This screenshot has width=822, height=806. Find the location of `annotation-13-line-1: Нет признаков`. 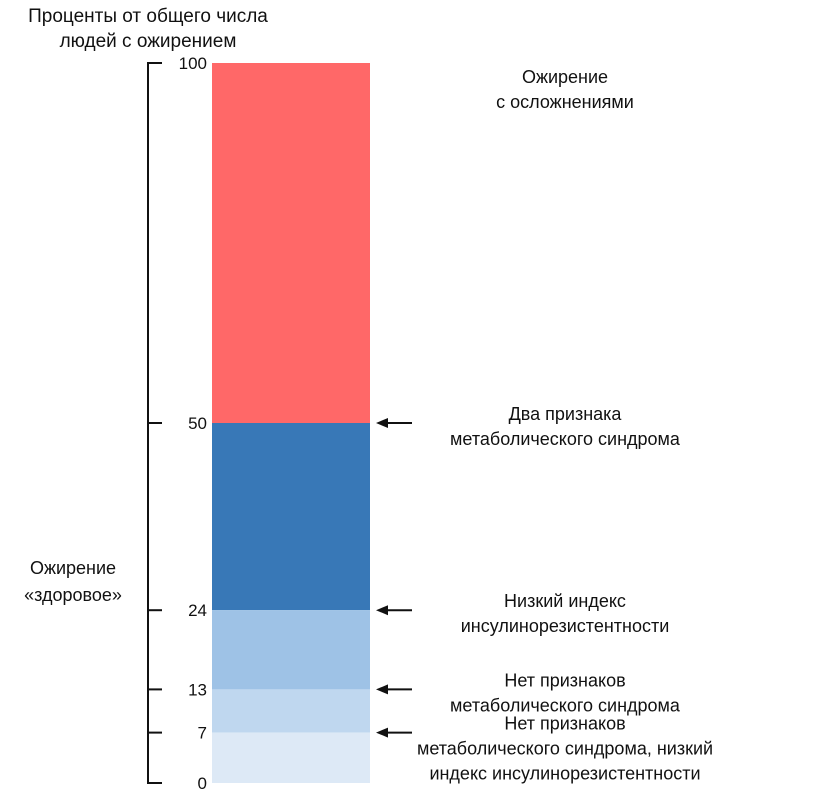

annotation-13-line-1: Нет признаков is located at coordinates (564, 680).